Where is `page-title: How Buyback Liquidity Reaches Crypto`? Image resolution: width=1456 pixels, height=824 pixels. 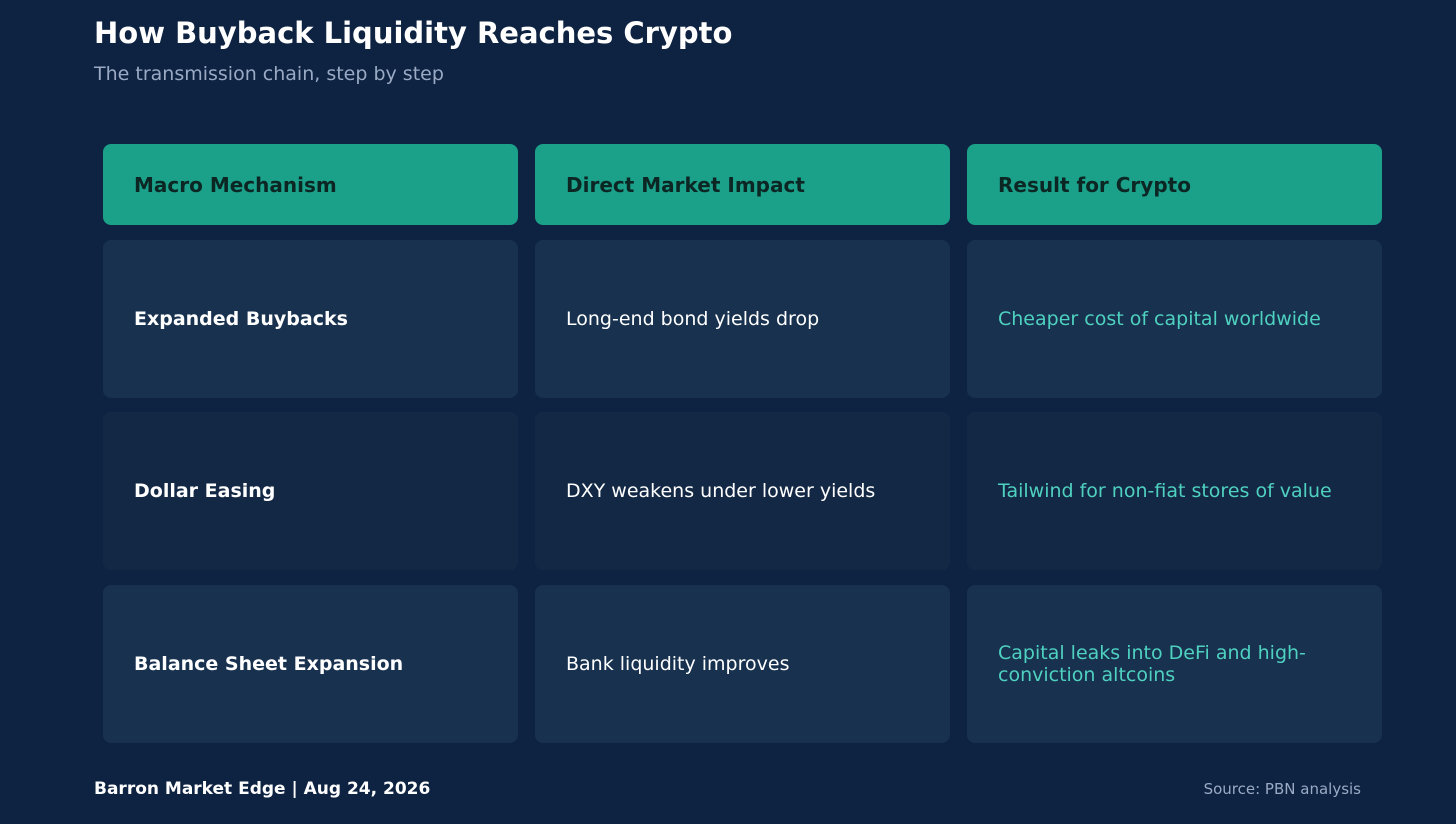 page-title: How Buyback Liquidity Reaches Crypto is located at coordinates (413, 33).